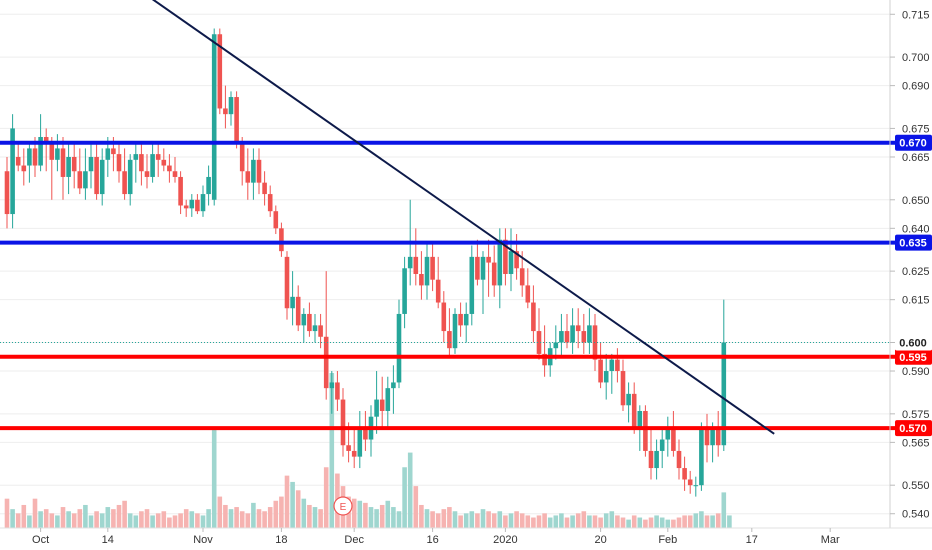 Image resolution: width=932 pixels, height=550 pixels. Describe the element at coordinates (667, 540) in the screenshot. I see `x-tick-label: Feb` at that location.